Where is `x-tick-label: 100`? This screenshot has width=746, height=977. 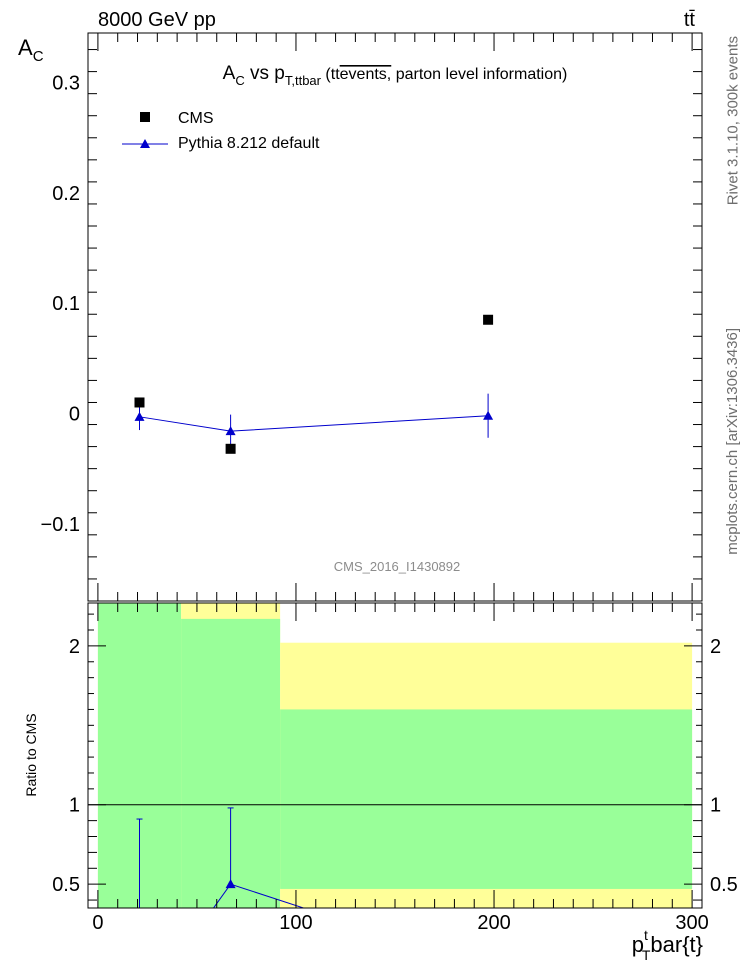 x-tick-label: 100 is located at coordinates (295, 923).